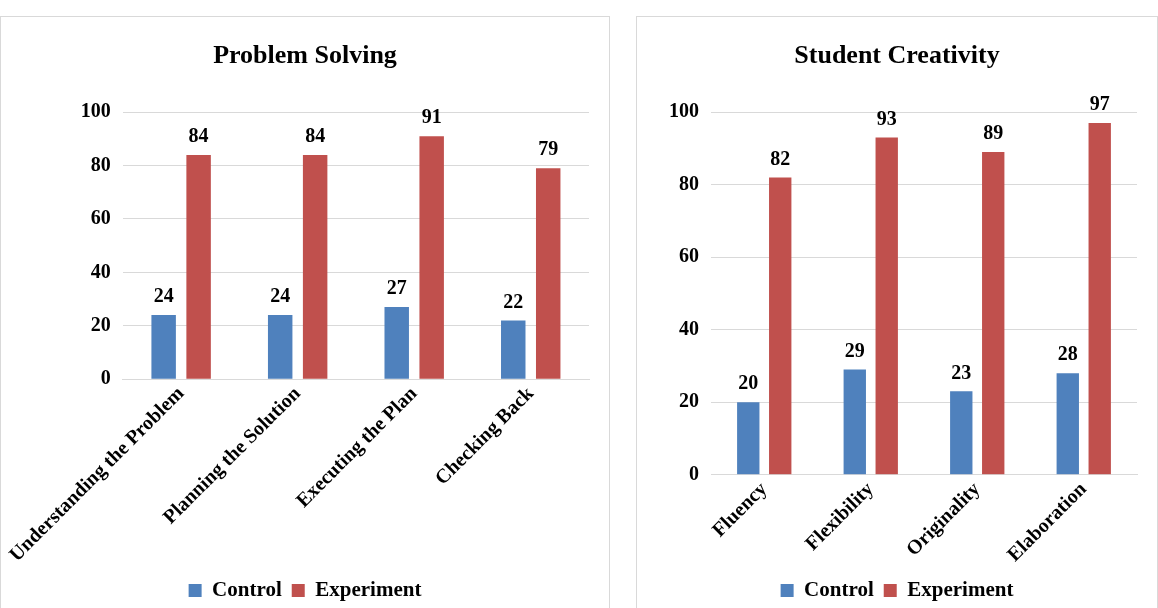  What do you see at coordinates (305, 55) in the screenshot?
I see `chart-title: Problem Solving` at bounding box center [305, 55].